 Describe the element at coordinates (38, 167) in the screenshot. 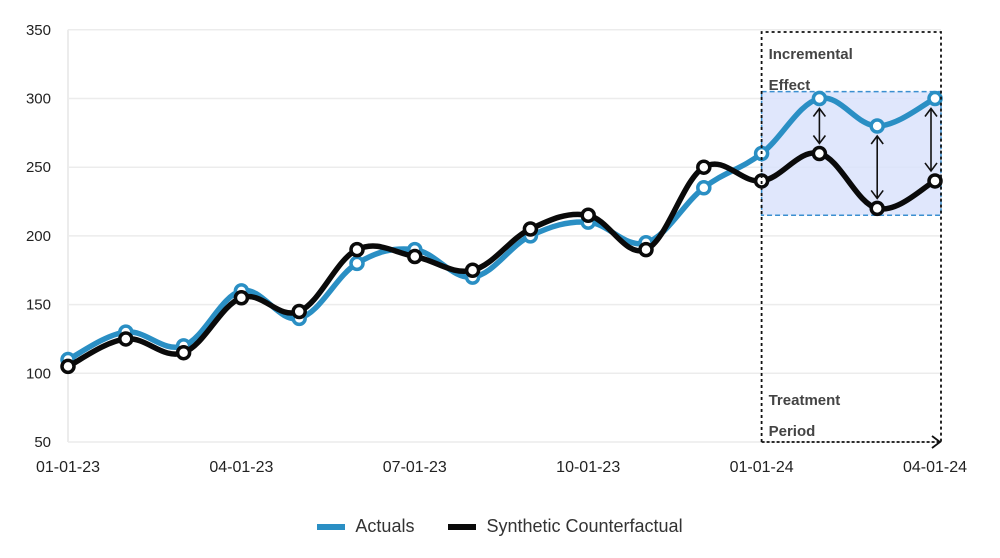

I see `y-tick-label: 250` at that location.